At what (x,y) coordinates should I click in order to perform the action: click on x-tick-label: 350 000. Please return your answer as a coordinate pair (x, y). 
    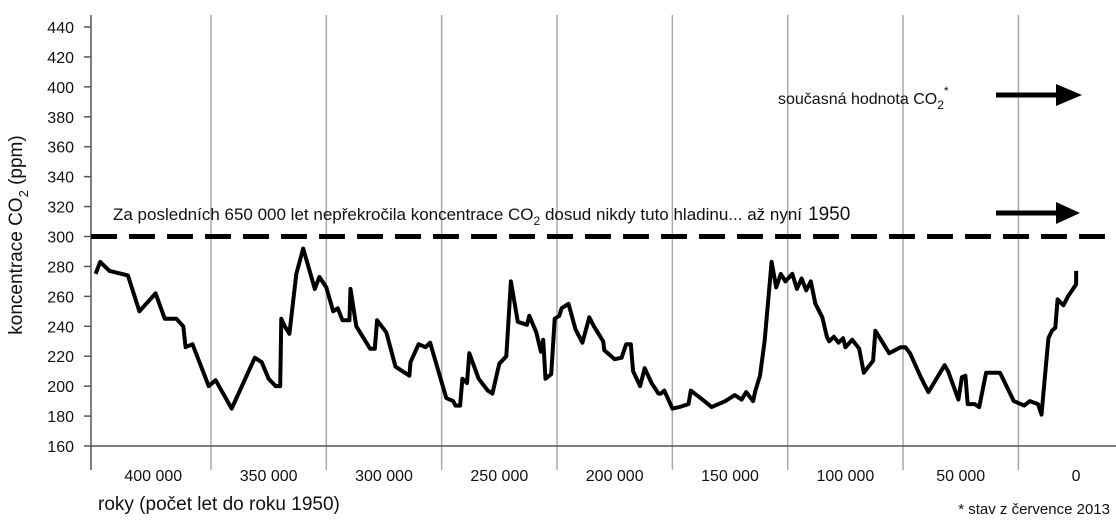
    Looking at the image, I should click on (269, 476).